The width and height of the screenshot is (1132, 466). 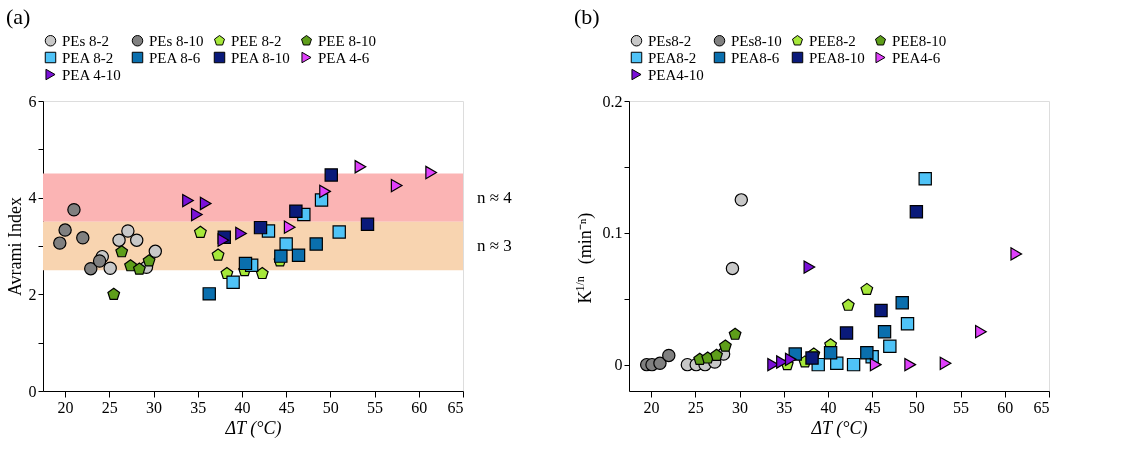 What do you see at coordinates (495, 197) in the screenshot?
I see `band-label: n ≈ 4` at bounding box center [495, 197].